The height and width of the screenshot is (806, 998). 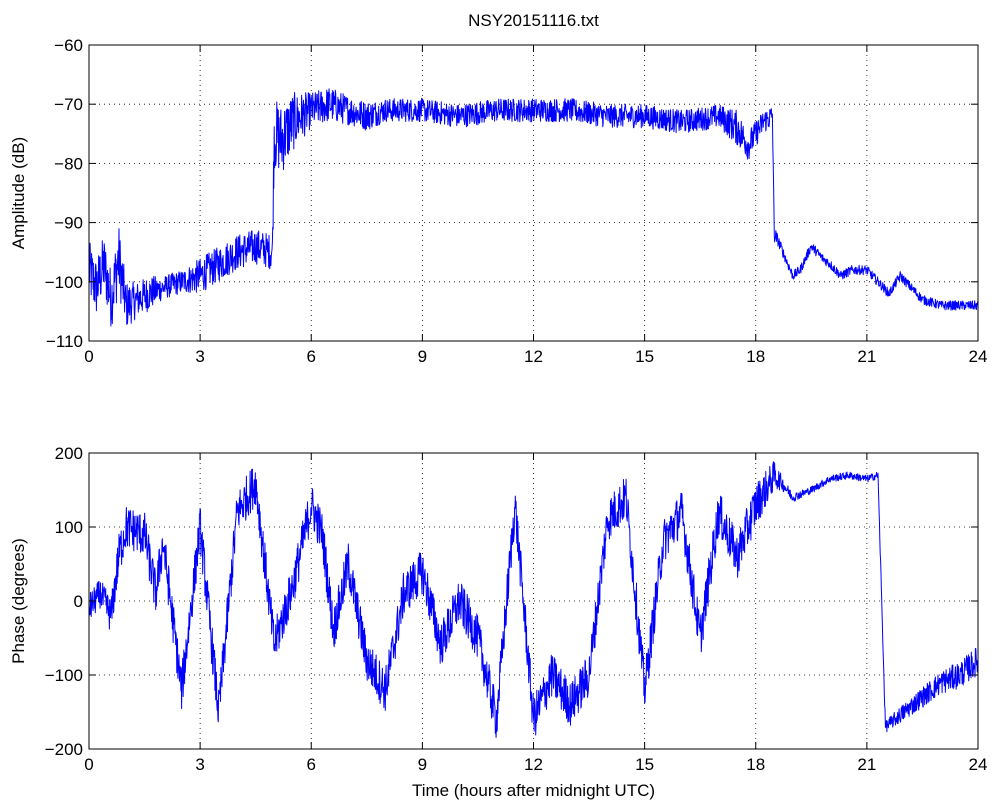 What do you see at coordinates (64, 749) in the screenshot?
I see `y-tick-label: −200` at bounding box center [64, 749].